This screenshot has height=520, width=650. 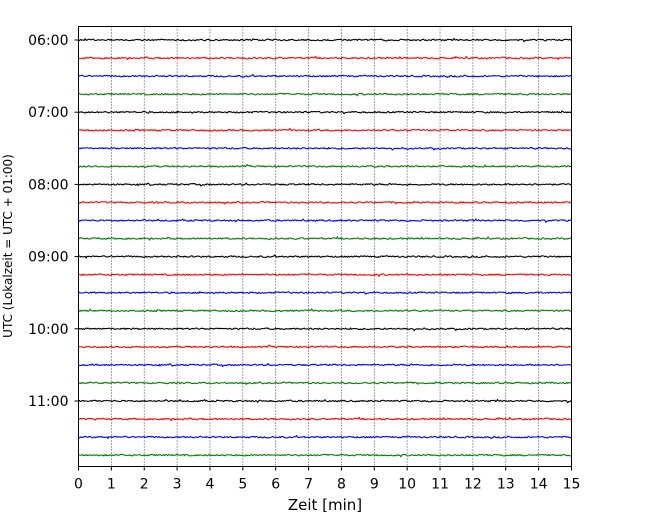 What do you see at coordinates (53, 221) in the screenshot?
I see `y-axis-ticks: 06:00 07:00 08:00 09:00 10:00 11:00` at bounding box center [53, 221].